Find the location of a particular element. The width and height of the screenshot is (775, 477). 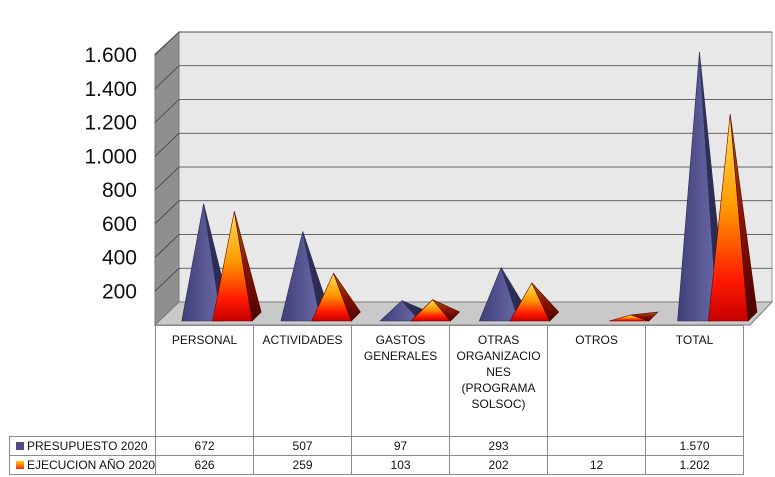

data-cell: 1.202 is located at coordinates (695, 465).